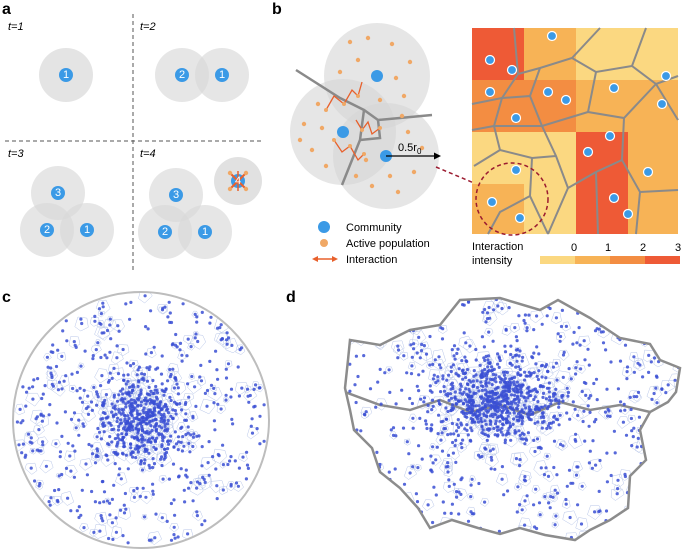  Describe the element at coordinates (602, 158) in the screenshot. I see `heatmap-cell` at that location.